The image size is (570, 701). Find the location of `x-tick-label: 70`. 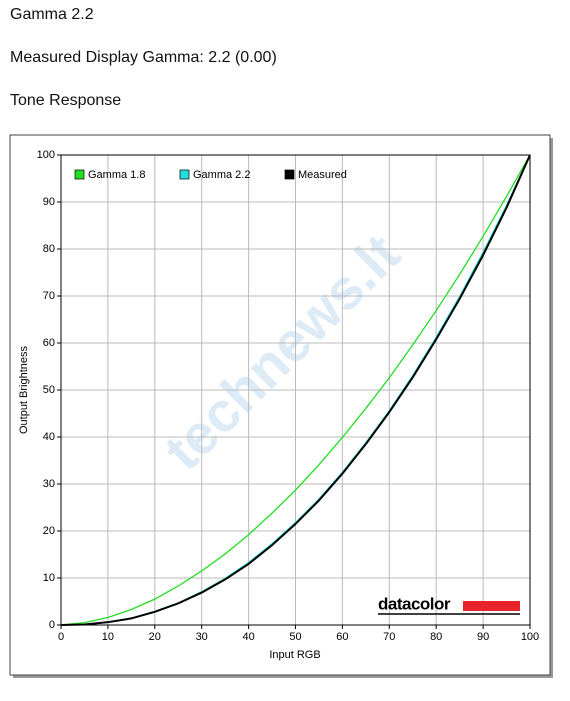

x-tick-label: 70 is located at coordinates (389, 637).